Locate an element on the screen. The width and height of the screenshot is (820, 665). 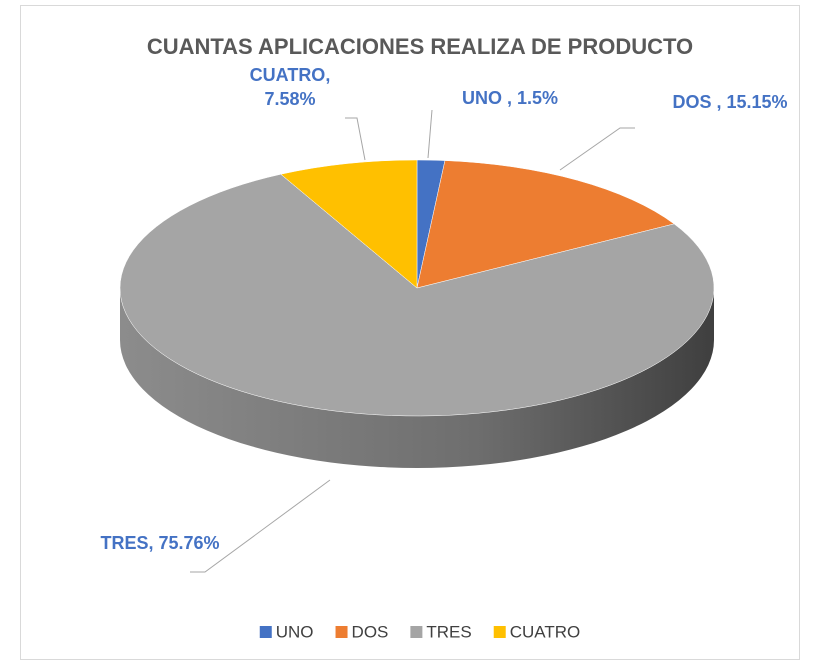
legend-label: DOS is located at coordinates (370, 631).